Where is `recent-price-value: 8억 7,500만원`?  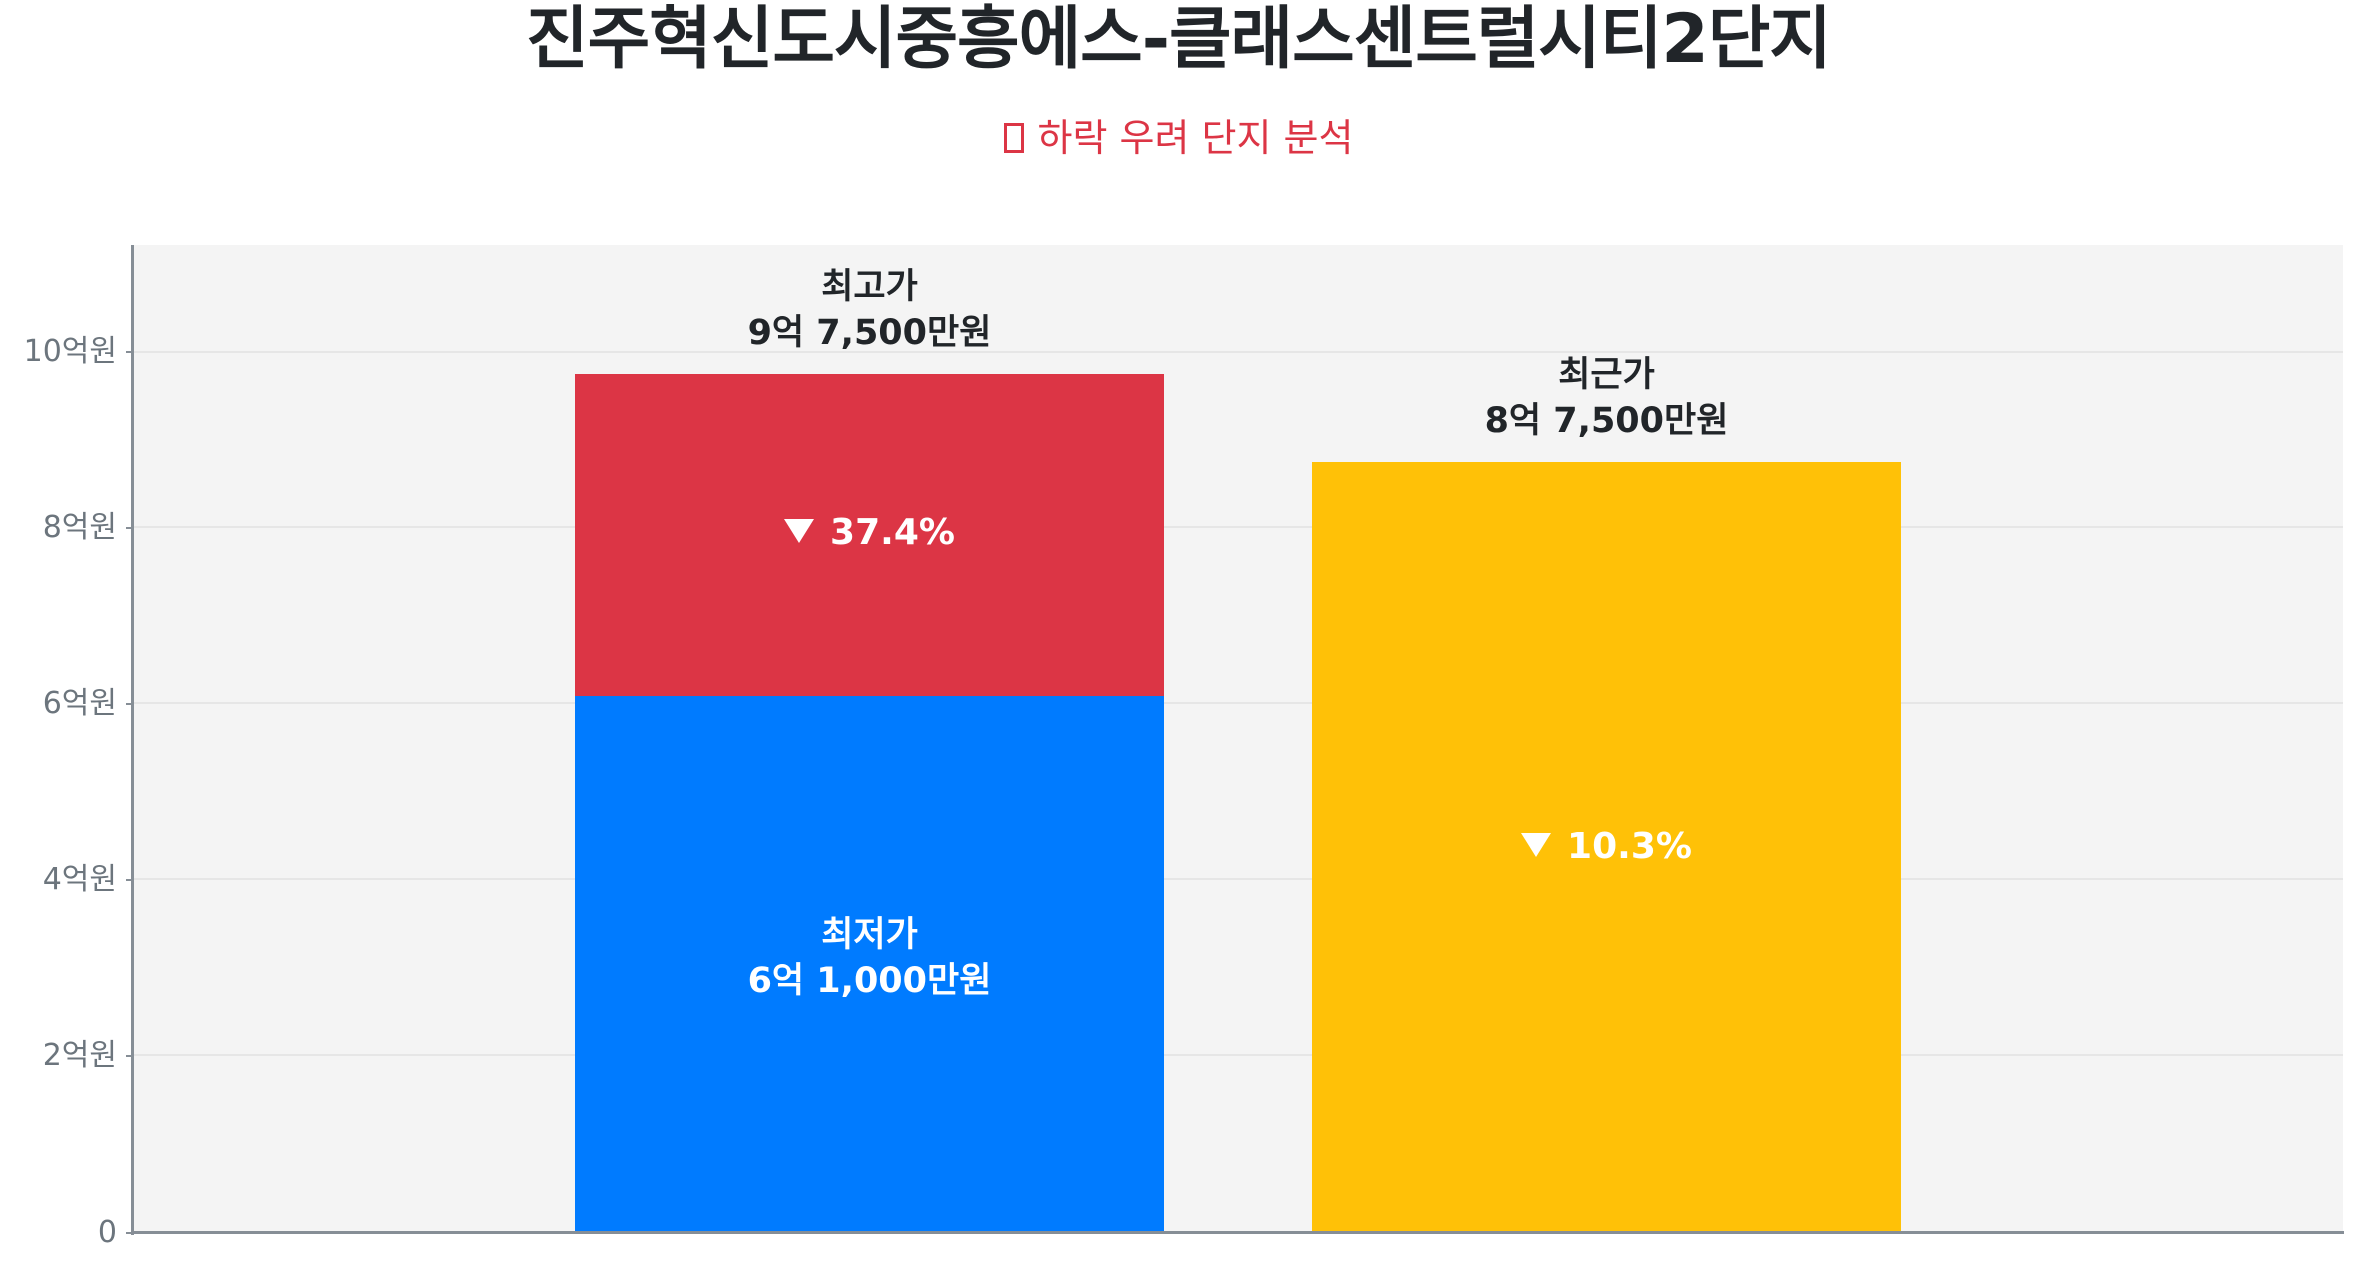
recent-price-value: 8억 7,500만원 is located at coordinates (1606, 421).